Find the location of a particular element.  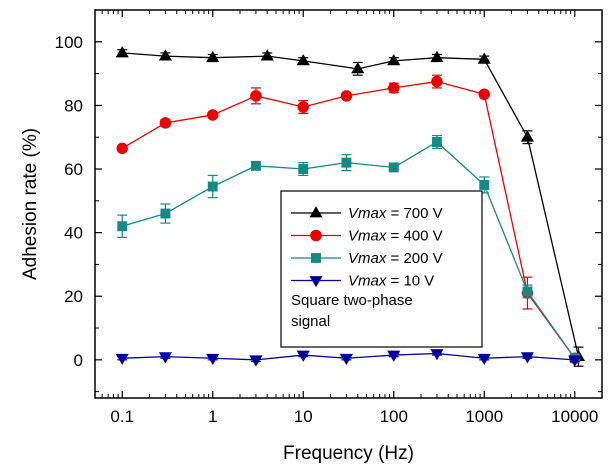

legend-item: Vmax = 400 V is located at coordinates (367, 236).